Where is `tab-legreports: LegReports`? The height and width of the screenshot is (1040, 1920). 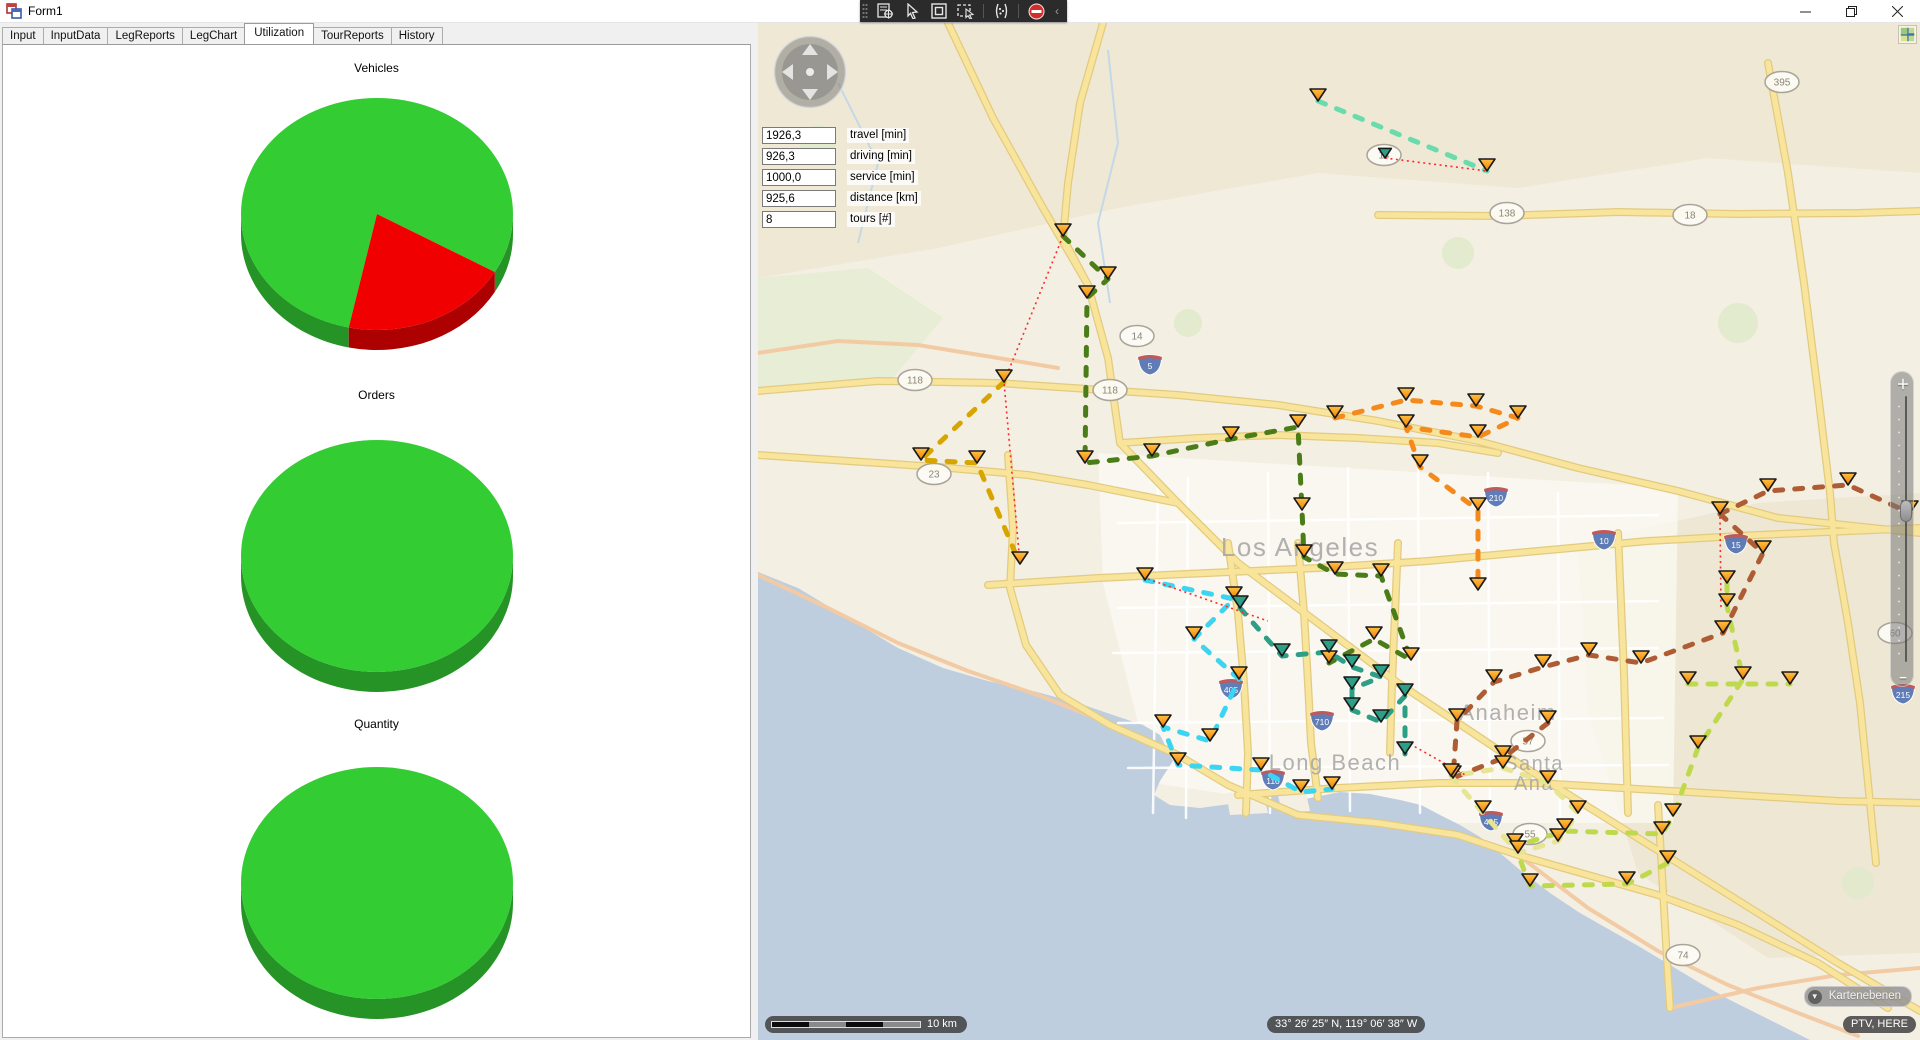
tab-legreports: LegReports is located at coordinates (145, 35).